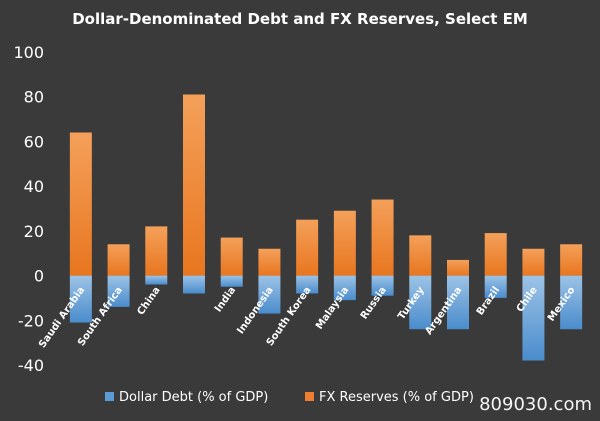 The image size is (600, 421). What do you see at coordinates (535, 404) in the screenshot?
I see `watermark: 809030.com` at bounding box center [535, 404].